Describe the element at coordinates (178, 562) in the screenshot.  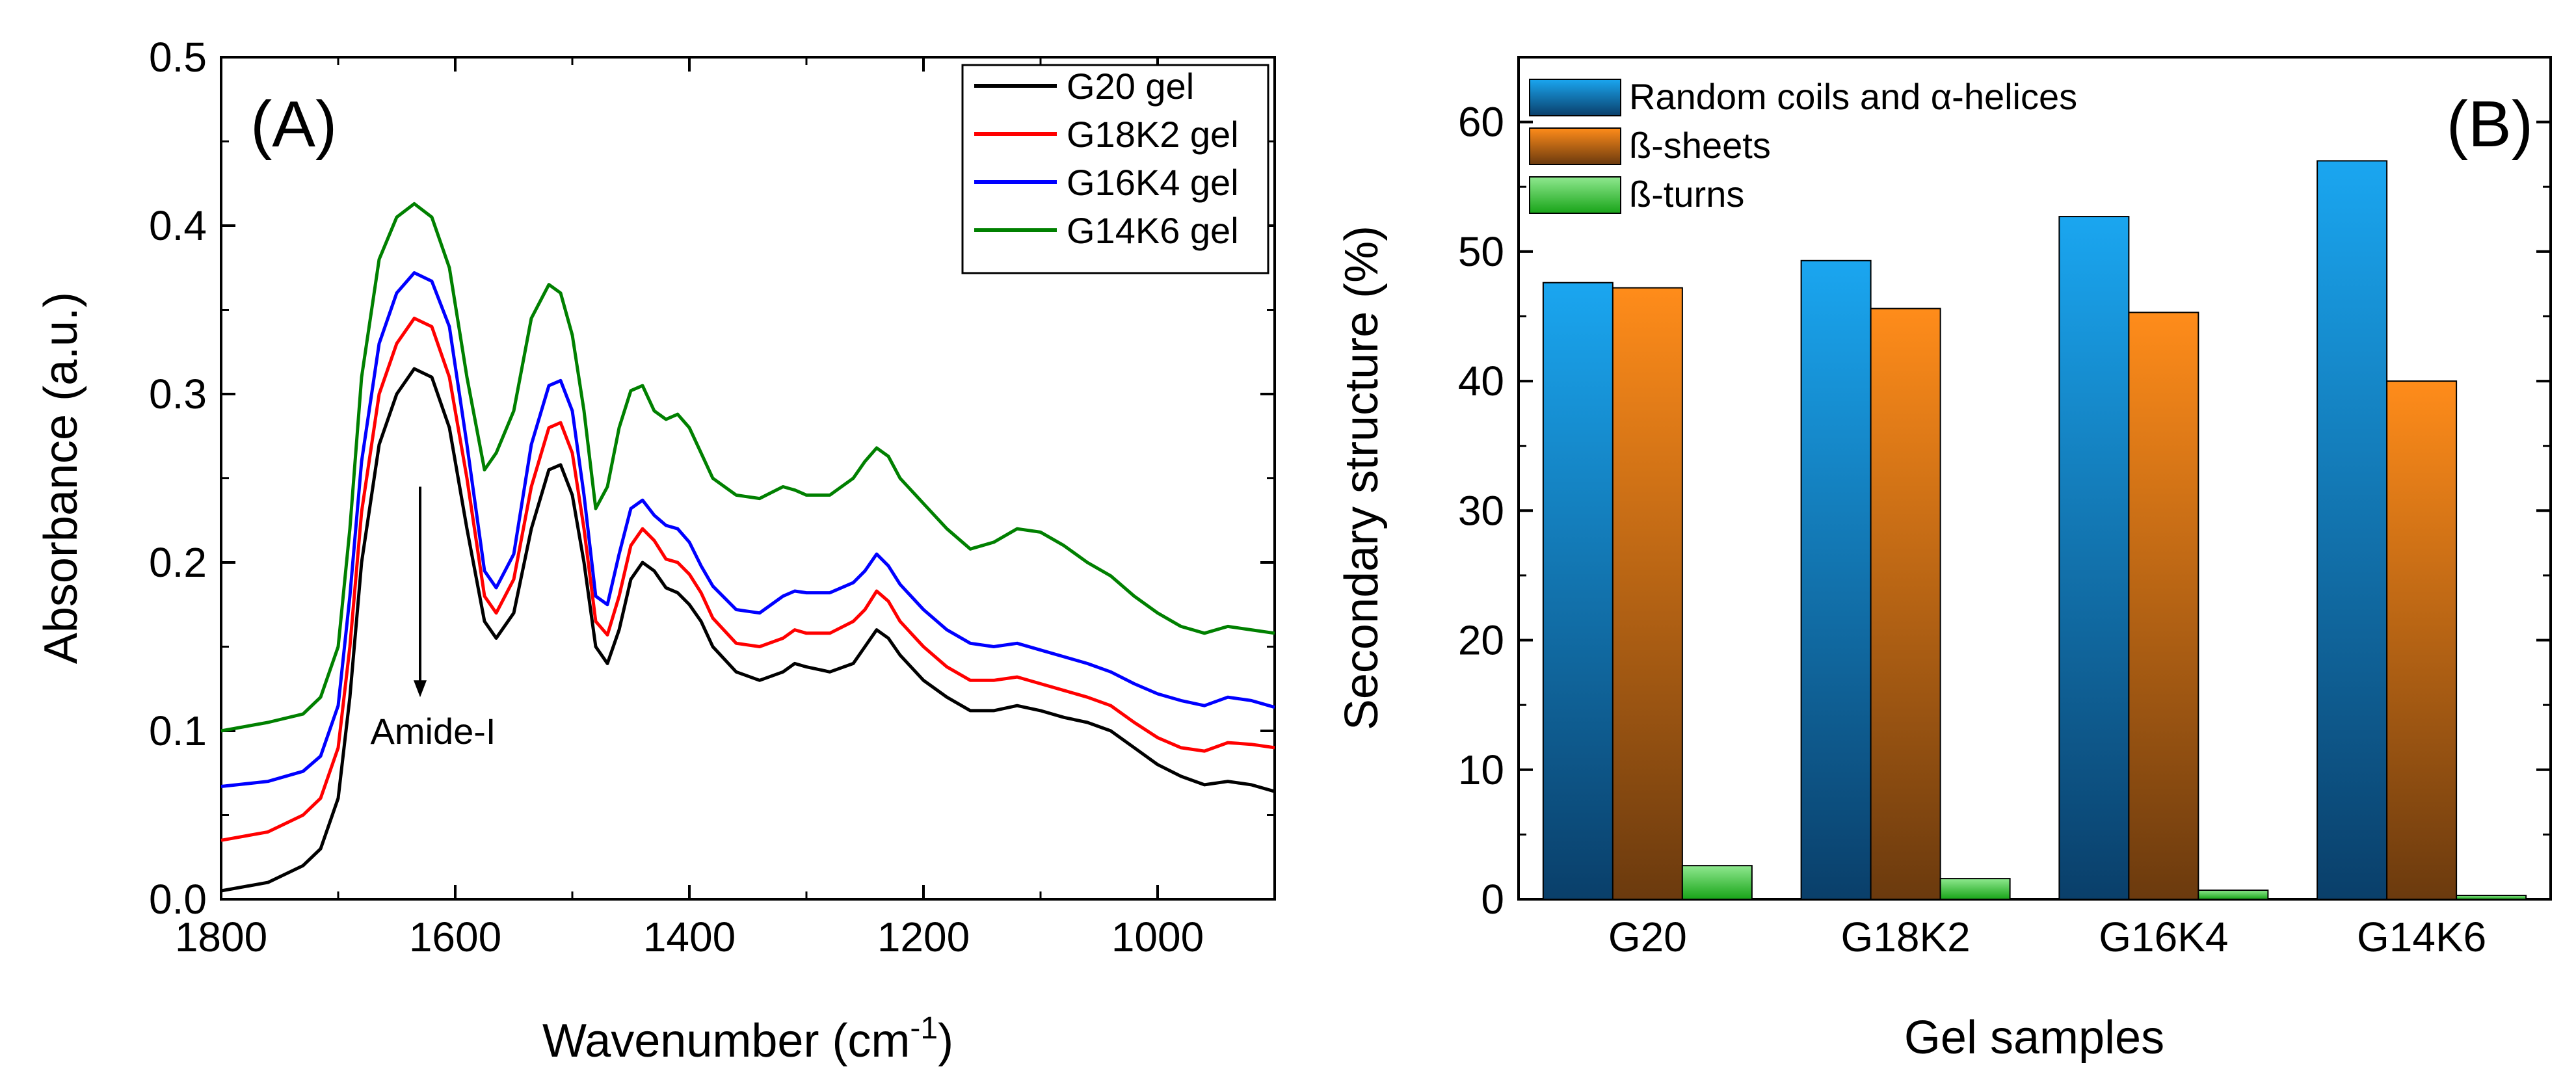
I see `y-tick-label: 0.2` at that location.